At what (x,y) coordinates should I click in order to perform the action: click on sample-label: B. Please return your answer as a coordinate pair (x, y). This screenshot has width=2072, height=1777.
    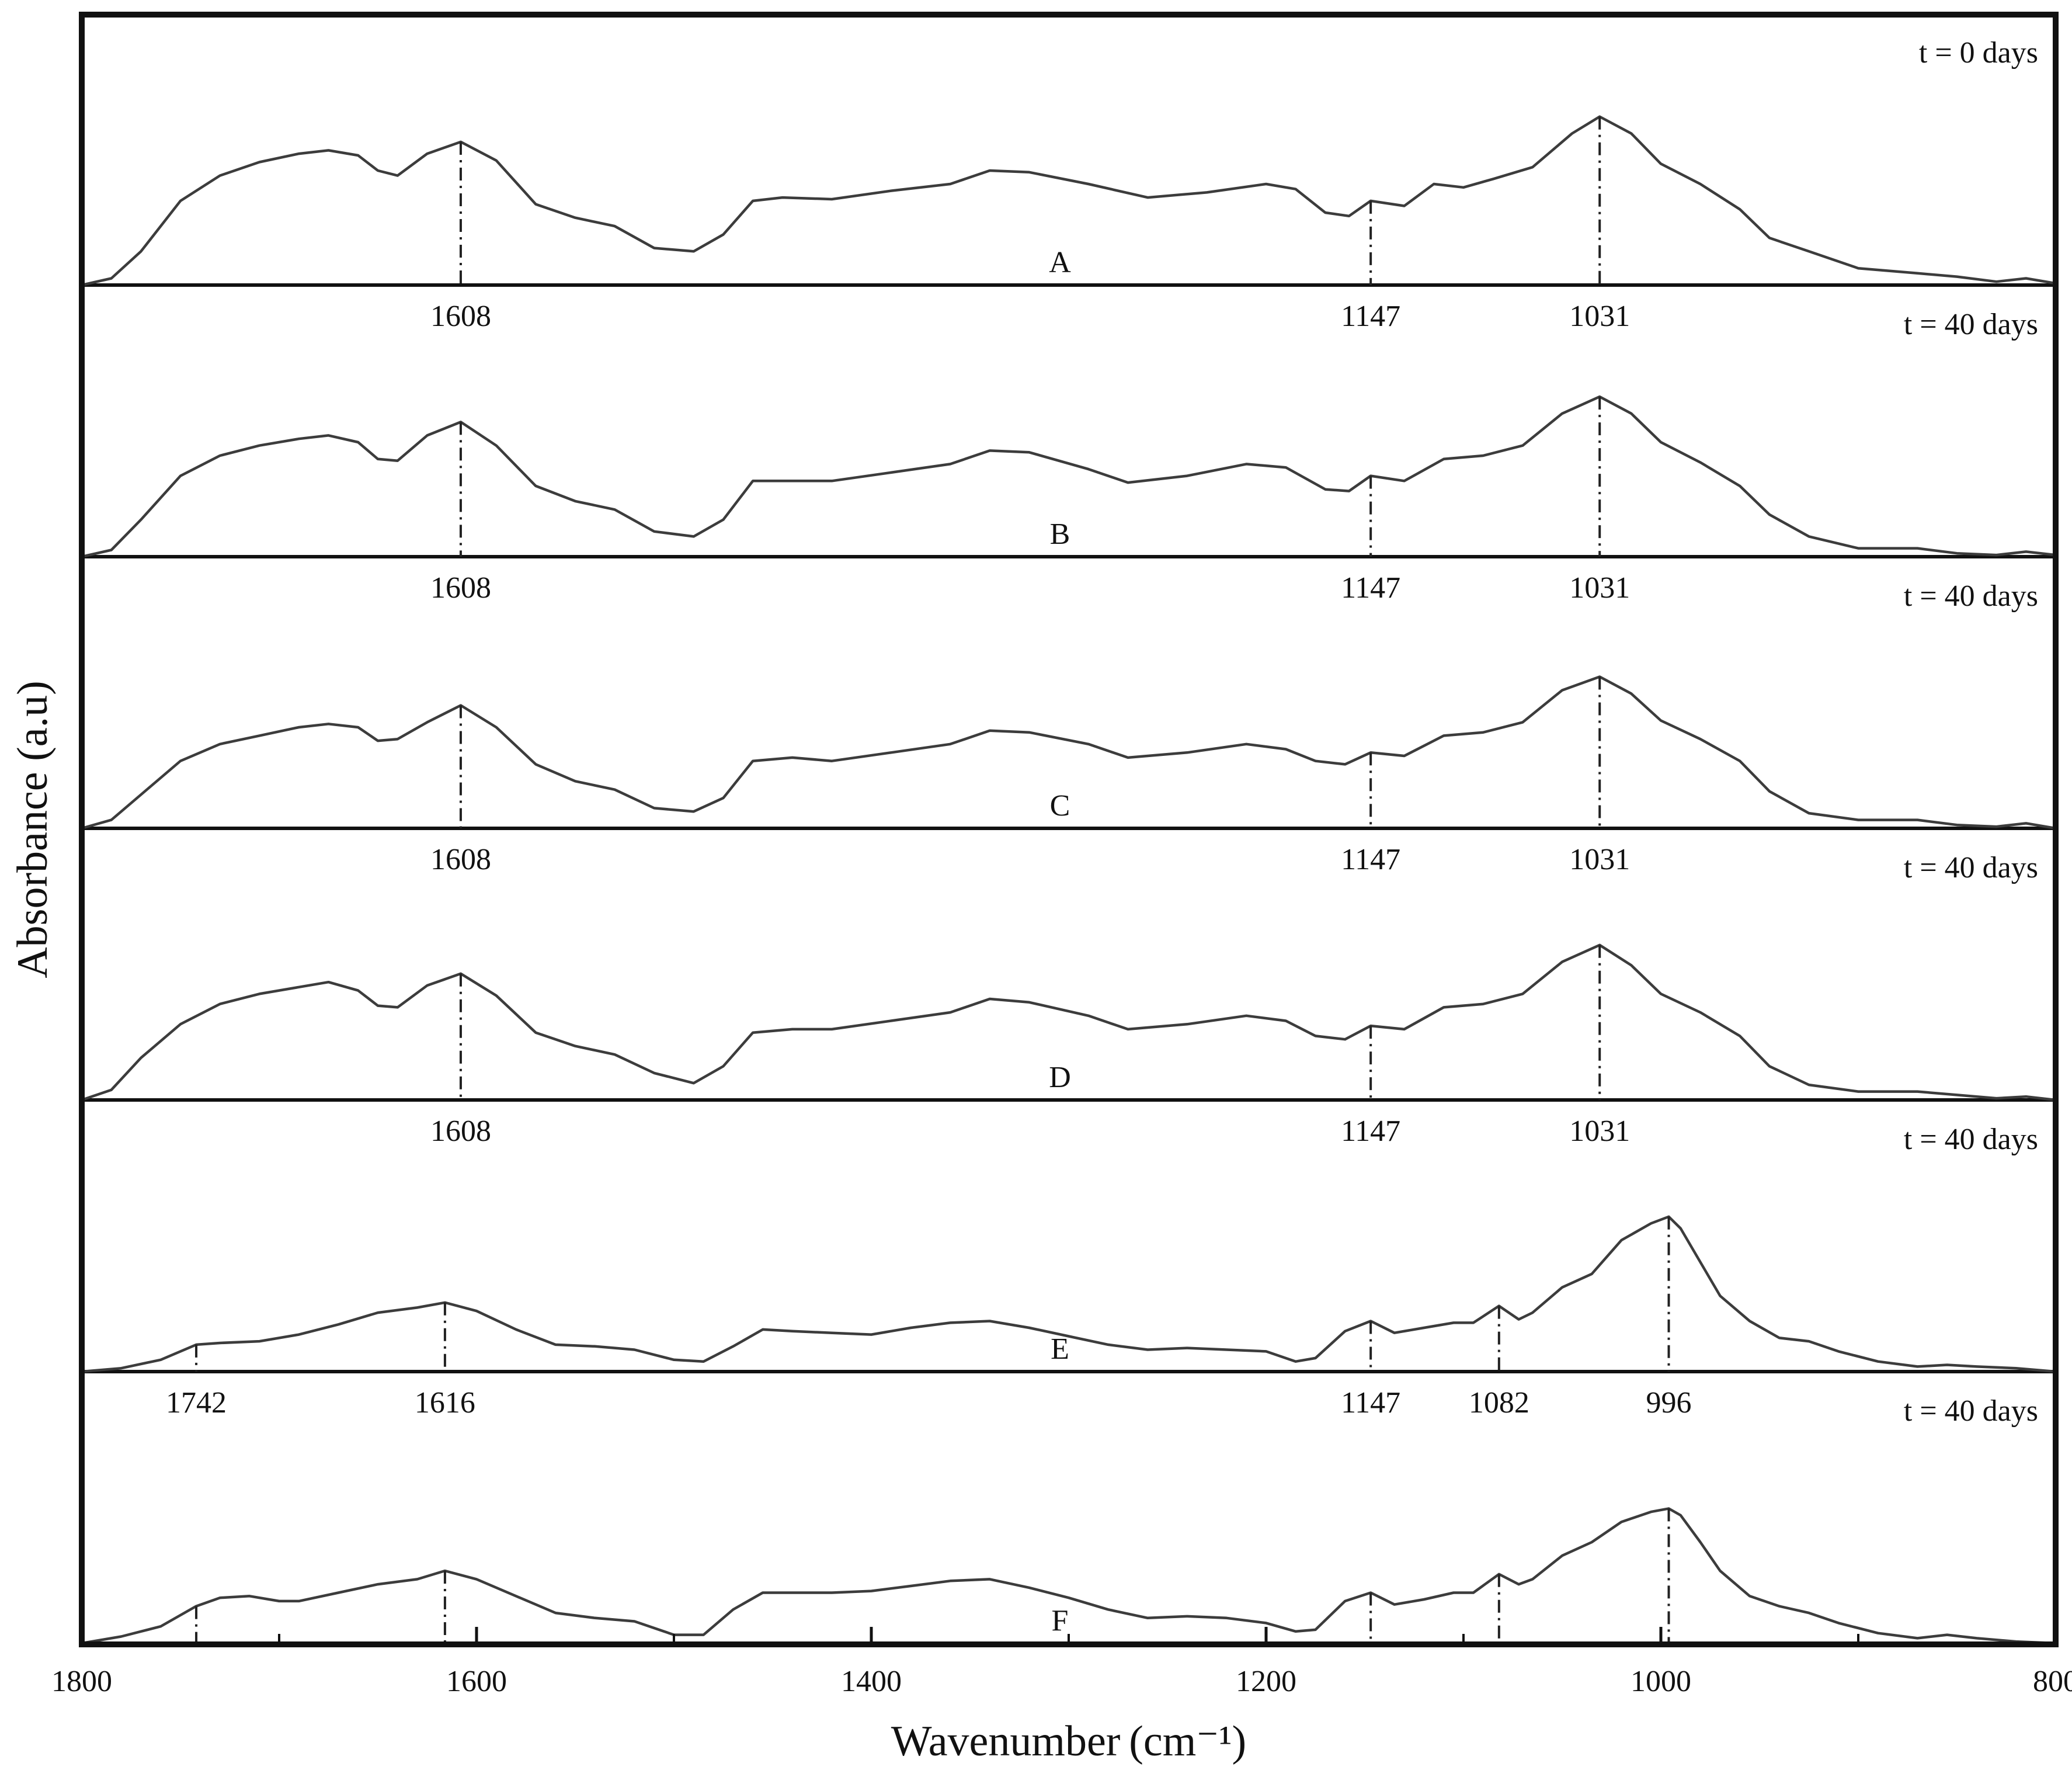
    Looking at the image, I should click on (1060, 534).